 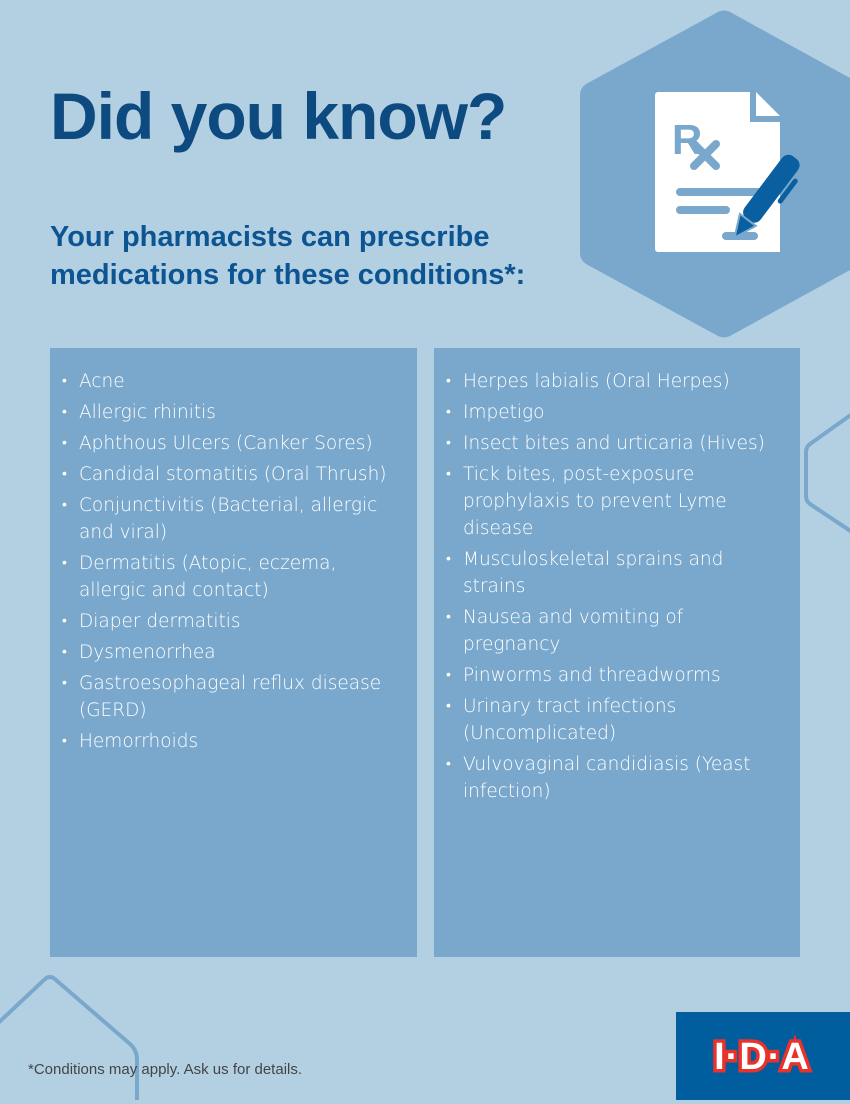 I want to click on condition-item: Impetigo, so click(x=615, y=412).